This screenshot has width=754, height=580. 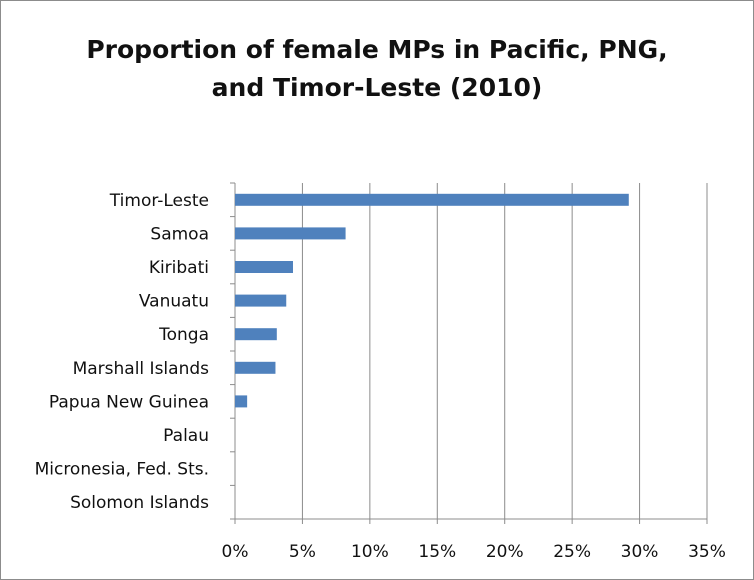 What do you see at coordinates (183, 335) in the screenshot?
I see `category-label: Tonga` at bounding box center [183, 335].